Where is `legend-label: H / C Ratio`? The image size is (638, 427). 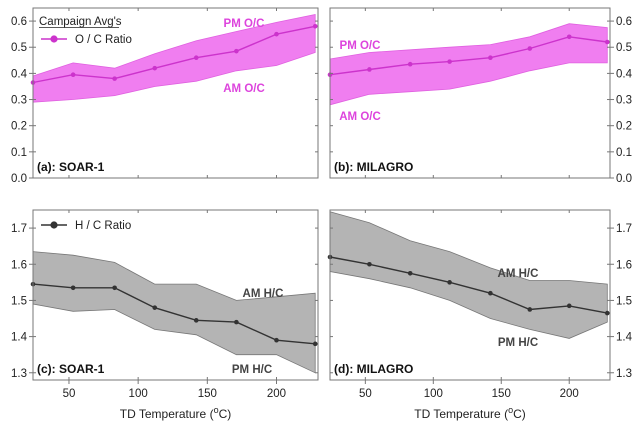
legend-label: H / C Ratio is located at coordinates (103, 226).